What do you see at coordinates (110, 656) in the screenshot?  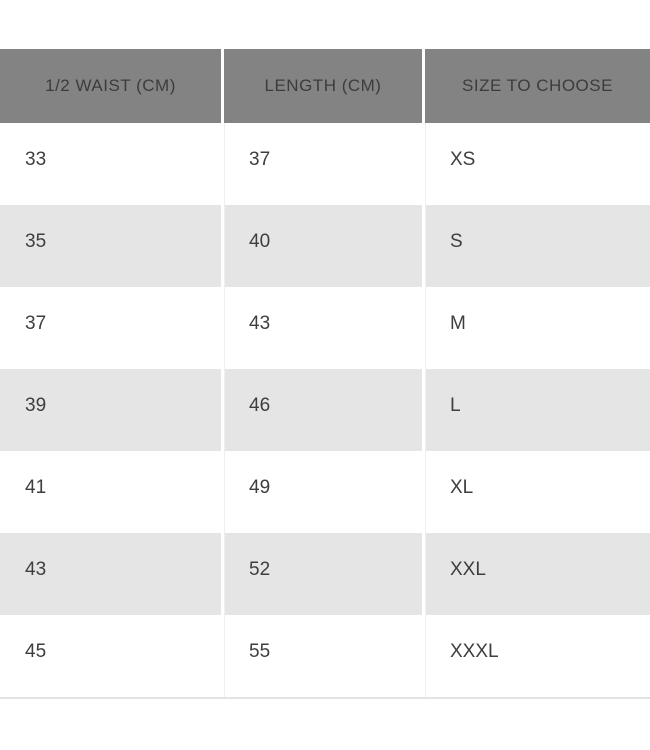 I see `cell-half-waist: 45` at bounding box center [110, 656].